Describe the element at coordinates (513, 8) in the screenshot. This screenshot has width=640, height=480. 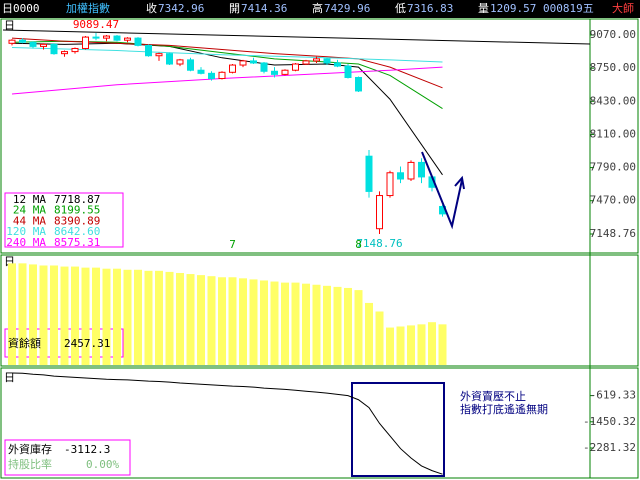
I see `field-value: 1209.57` at that location.